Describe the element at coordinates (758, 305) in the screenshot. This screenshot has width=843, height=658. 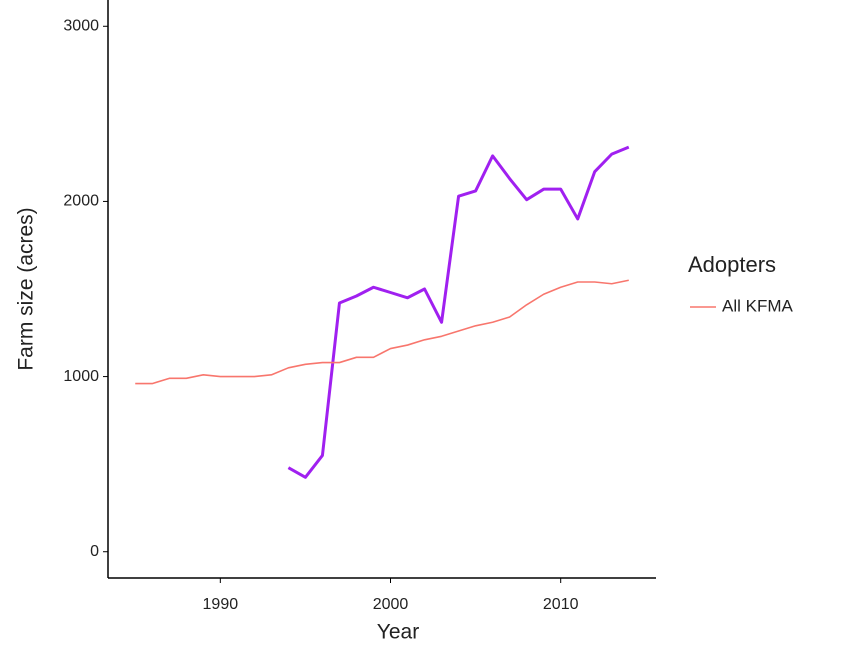
I see `legend-label: All KFMA` at that location.